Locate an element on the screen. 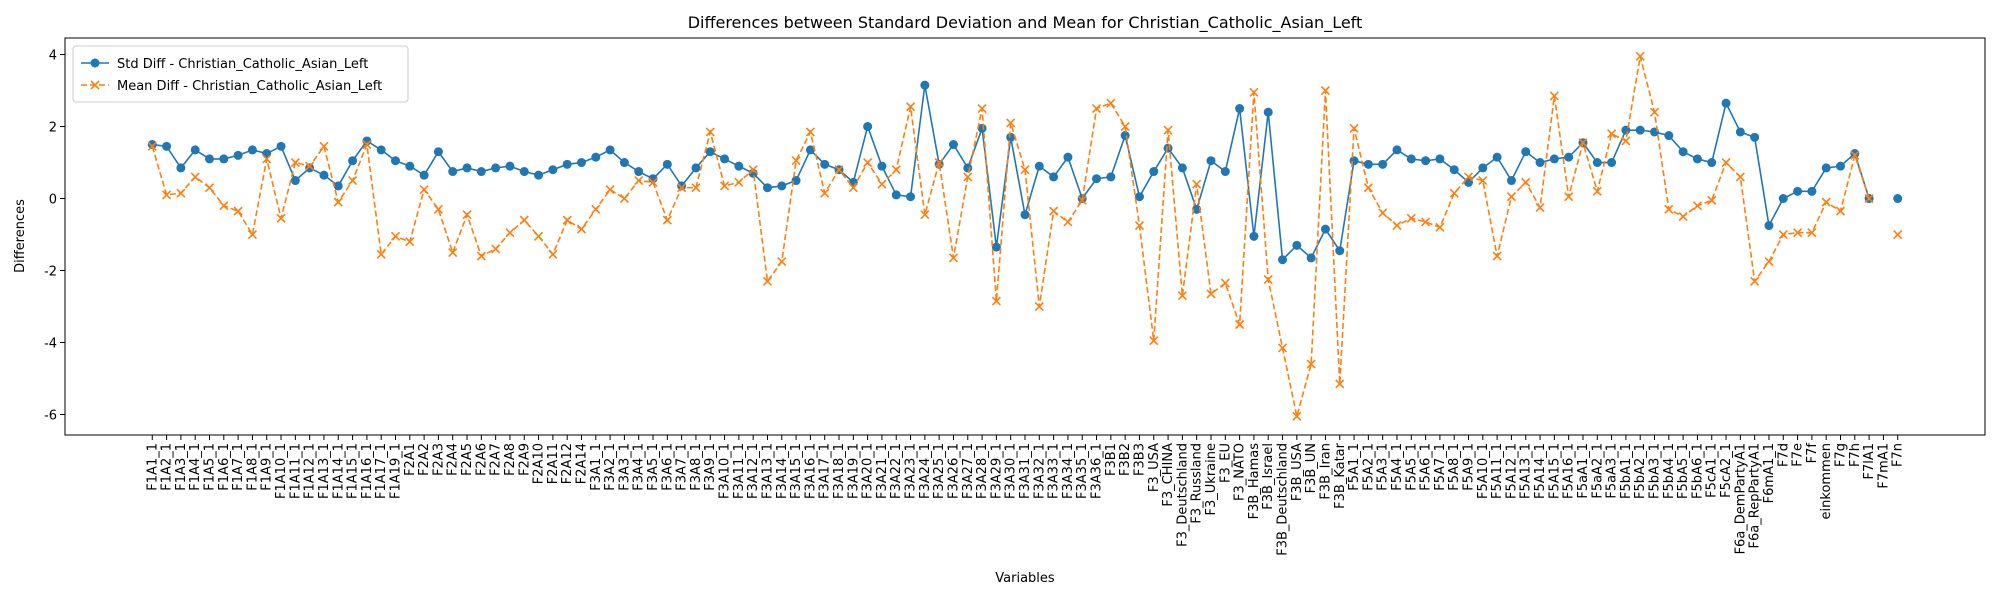  x-tick-label: F2A7 is located at coordinates (496, 459).